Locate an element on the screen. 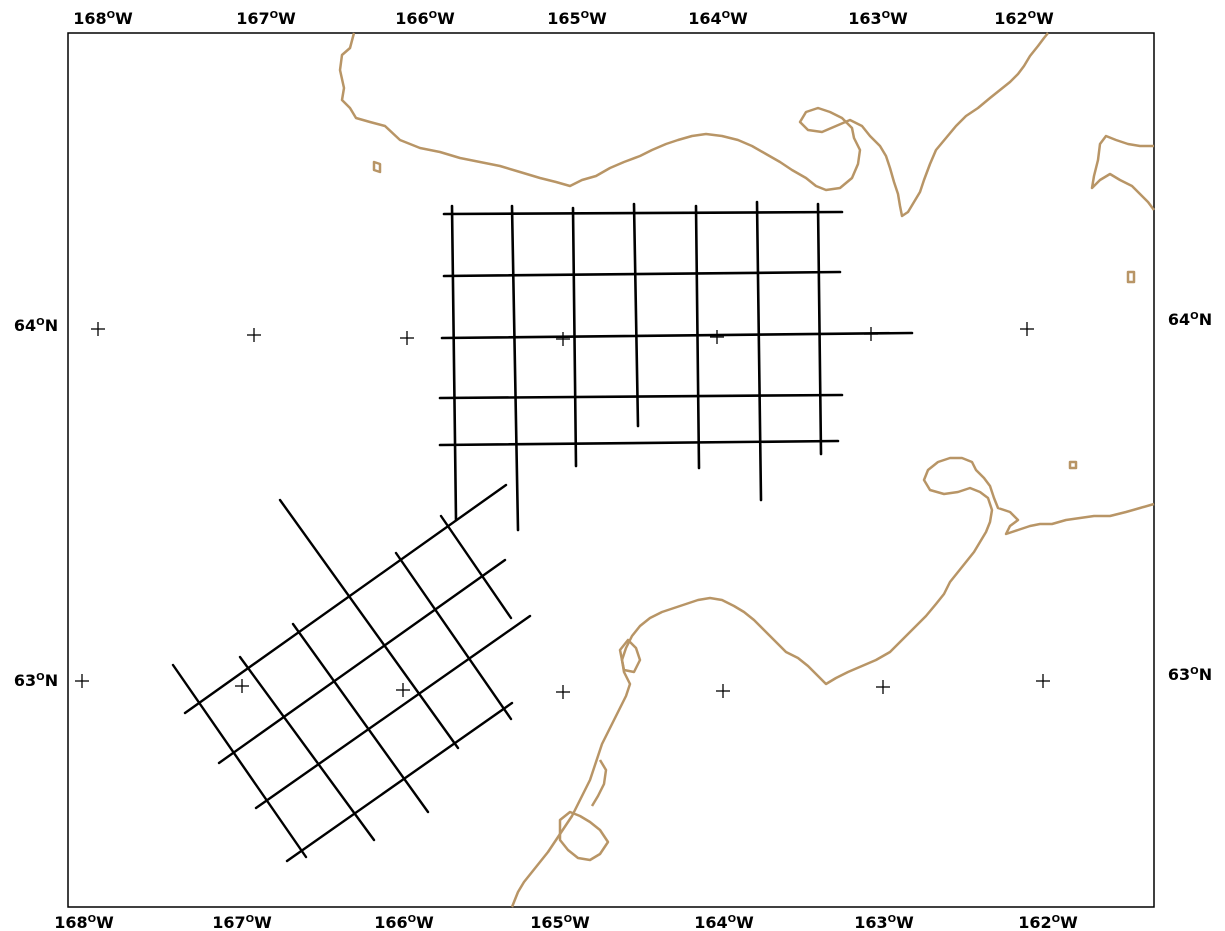 The image size is (1225, 931). top-lon-label-value: 168 is located at coordinates (89, 18).